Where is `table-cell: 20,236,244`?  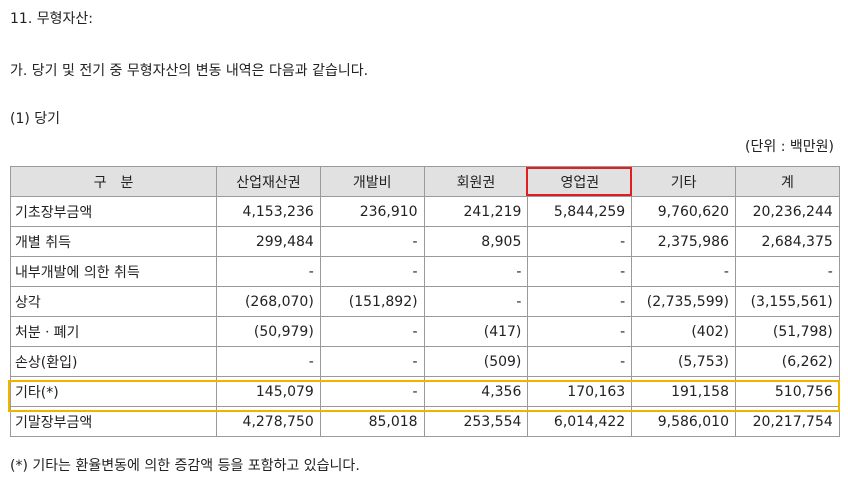 table-cell: 20,236,244 is located at coordinates (787, 211).